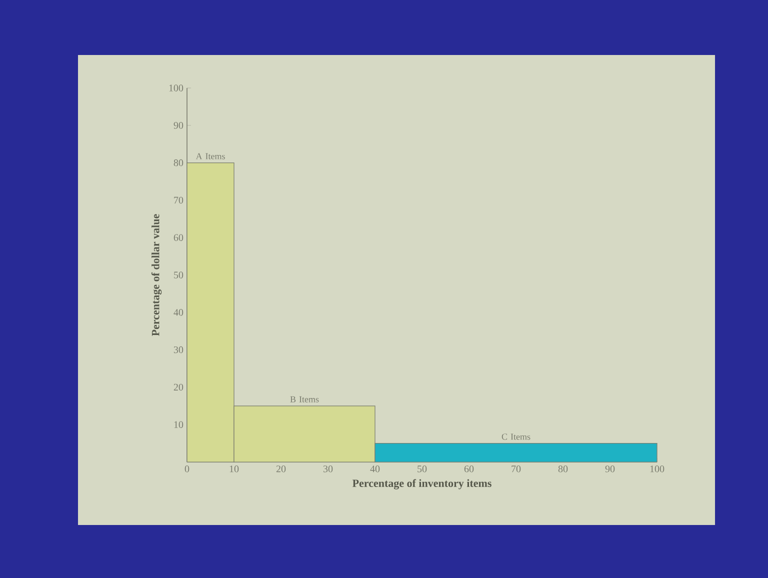 This screenshot has height=578, width=768. What do you see at coordinates (281, 469) in the screenshot?
I see `x-tick-label: 20` at bounding box center [281, 469].